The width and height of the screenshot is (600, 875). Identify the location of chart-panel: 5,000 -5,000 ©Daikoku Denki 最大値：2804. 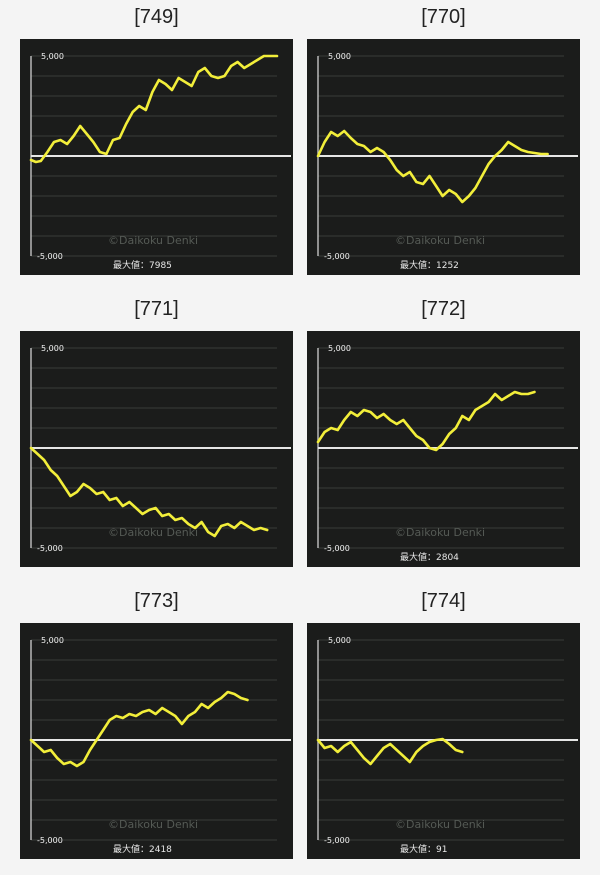
(443, 449).